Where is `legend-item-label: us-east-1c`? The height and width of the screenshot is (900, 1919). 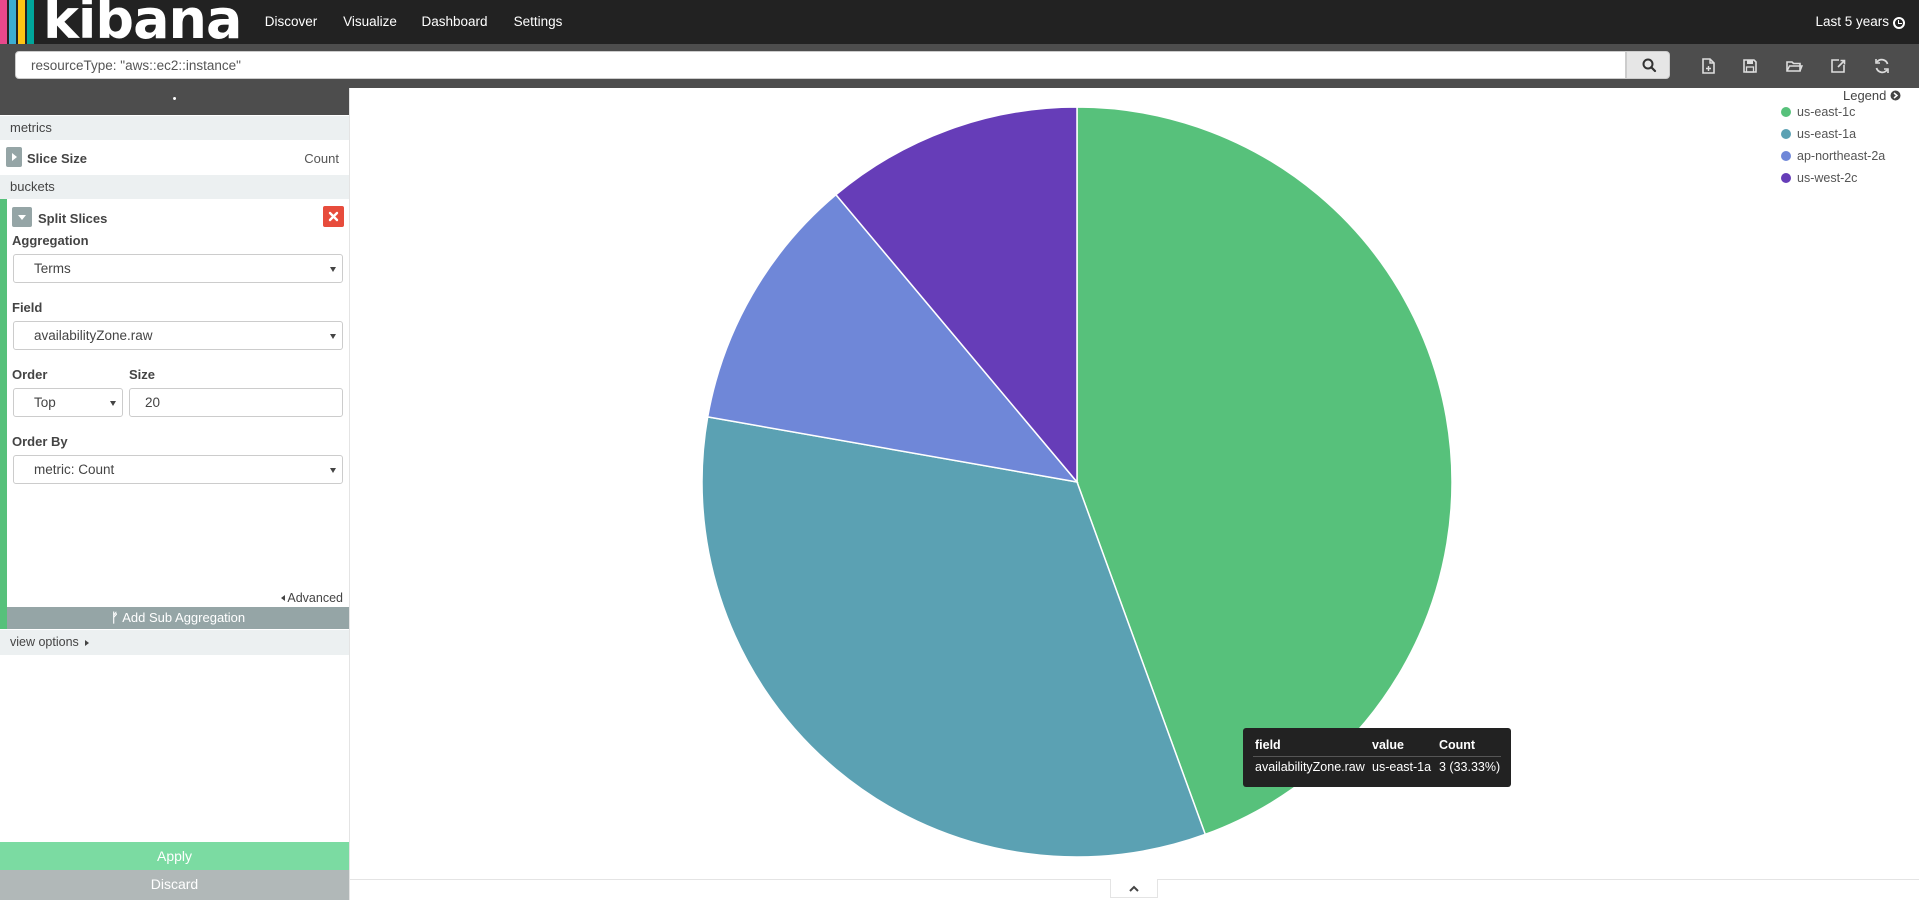 legend-item-label: us-east-1c is located at coordinates (1826, 112).